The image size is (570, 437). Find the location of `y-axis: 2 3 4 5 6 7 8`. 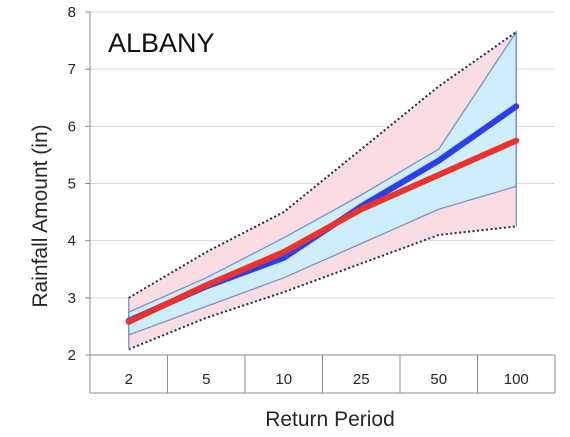

y-axis: 2 3 4 5 6 7 8 is located at coordinates (79, 184).